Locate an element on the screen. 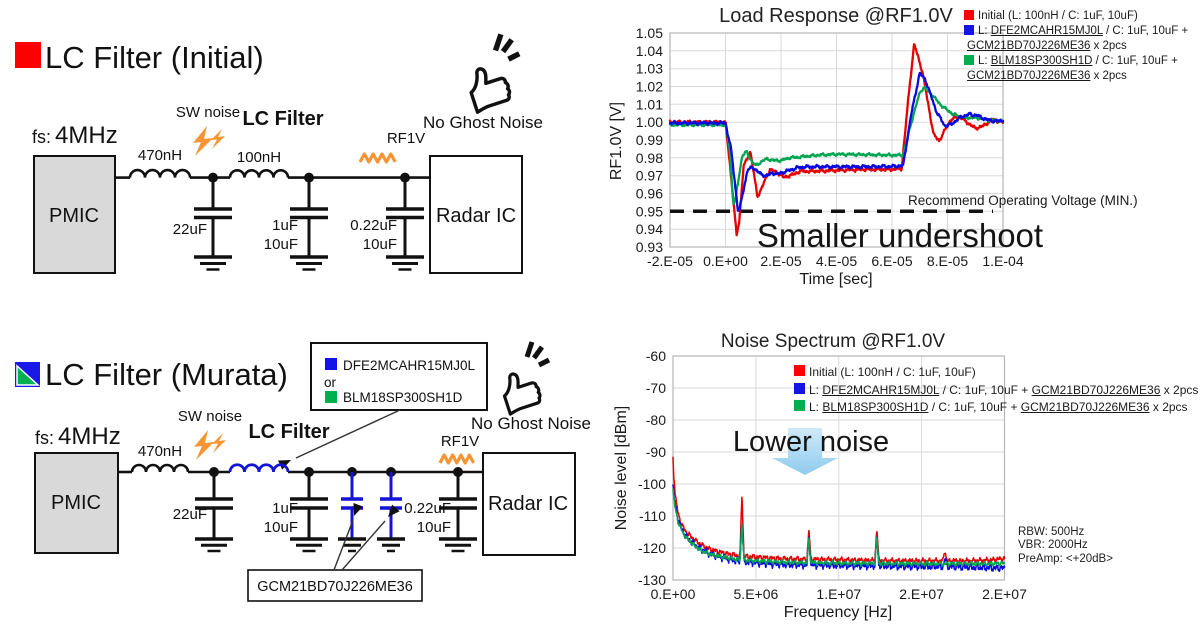 The image size is (1200, 636). y-tick-label: 1.01 is located at coordinates (649, 104).